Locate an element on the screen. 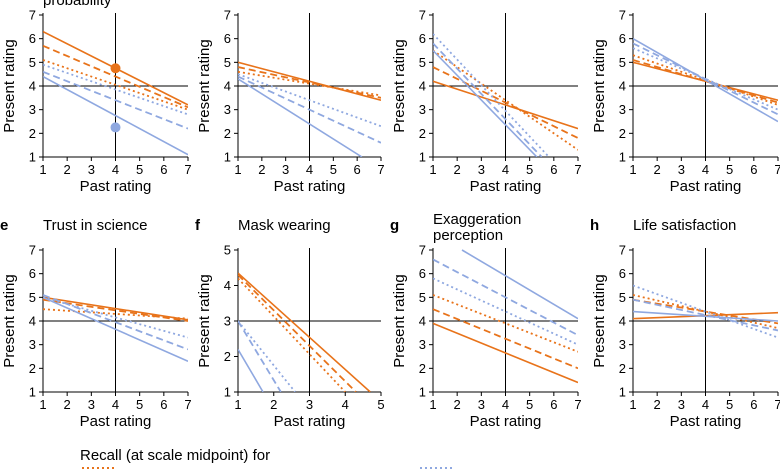 The height and width of the screenshot is (470, 780). series-line-orange-dotted is located at coordinates (292, 334).